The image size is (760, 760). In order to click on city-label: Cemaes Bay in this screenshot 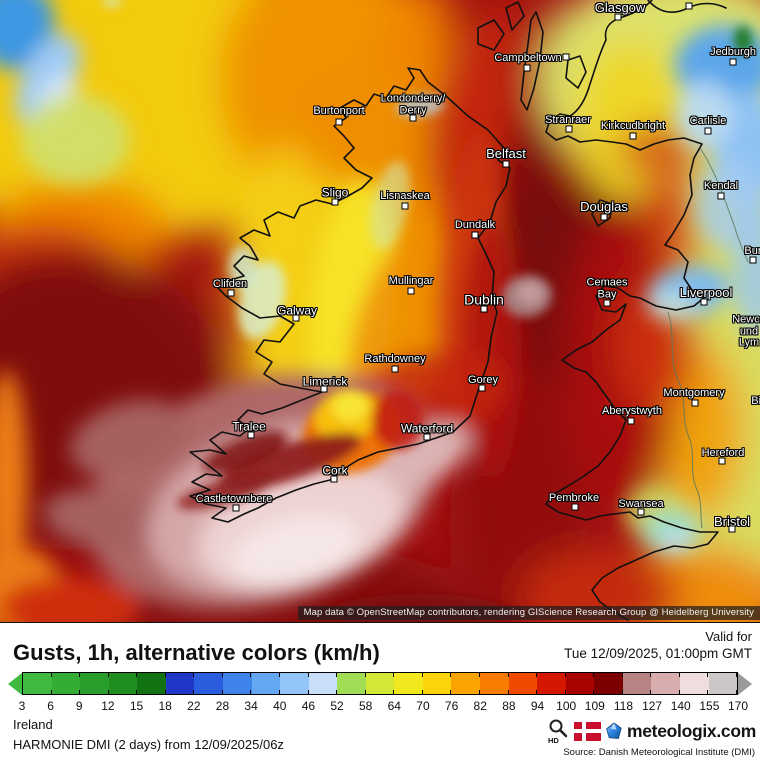, I will do `click(607, 288)`.